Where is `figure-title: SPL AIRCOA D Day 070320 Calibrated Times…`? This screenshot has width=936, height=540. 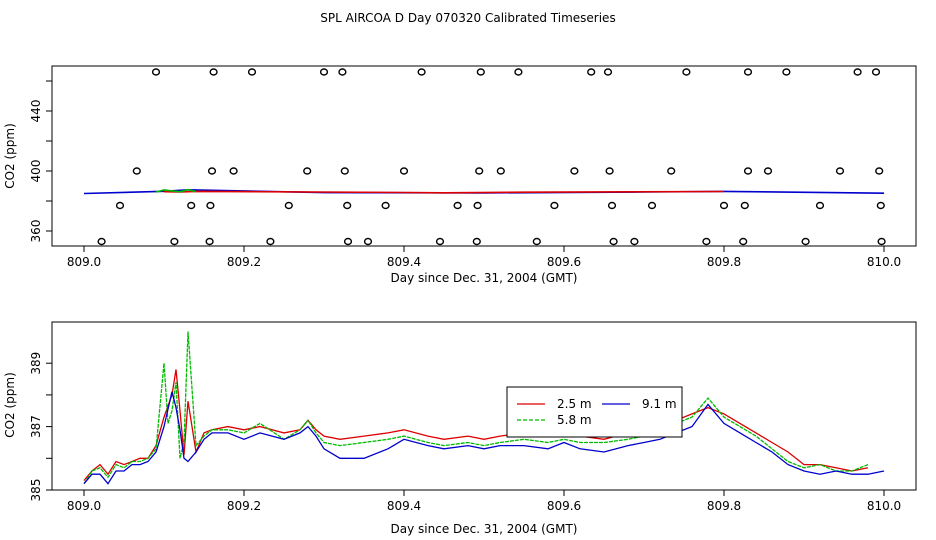 figure-title: SPL AIRCOA D Day 070320 Calibrated Times… is located at coordinates (467, 18).